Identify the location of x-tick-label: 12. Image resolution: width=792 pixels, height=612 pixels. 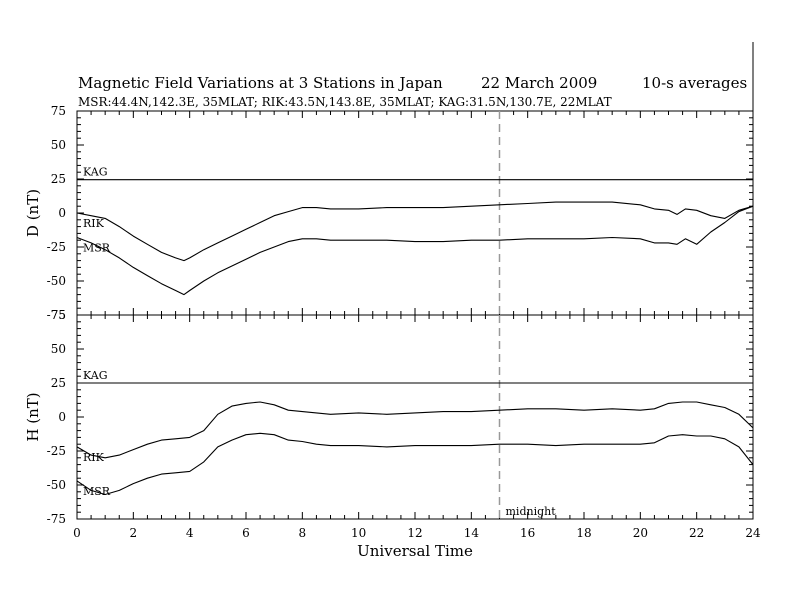
(414, 533).